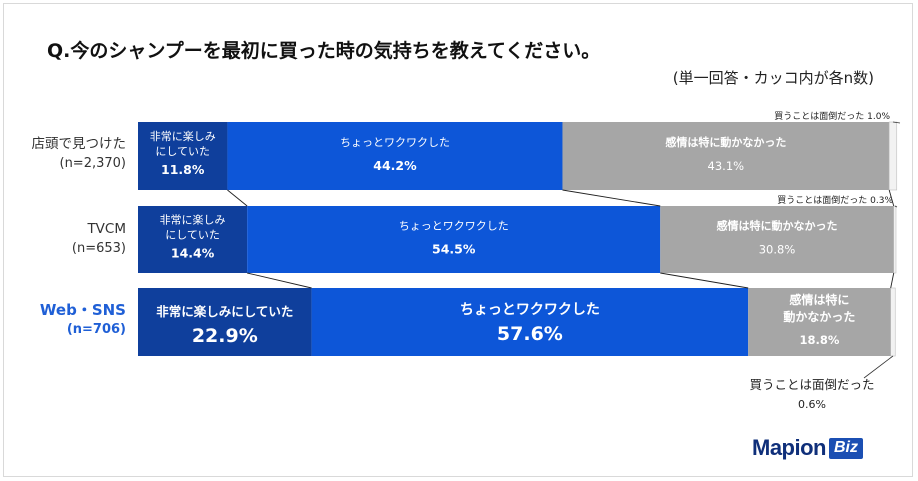 The image size is (918, 481). I want to click on callout-line-r2, so click(878, 367).